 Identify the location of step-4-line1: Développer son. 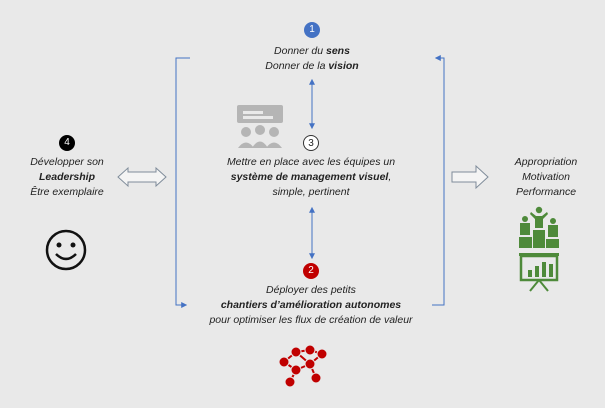
(67, 162).